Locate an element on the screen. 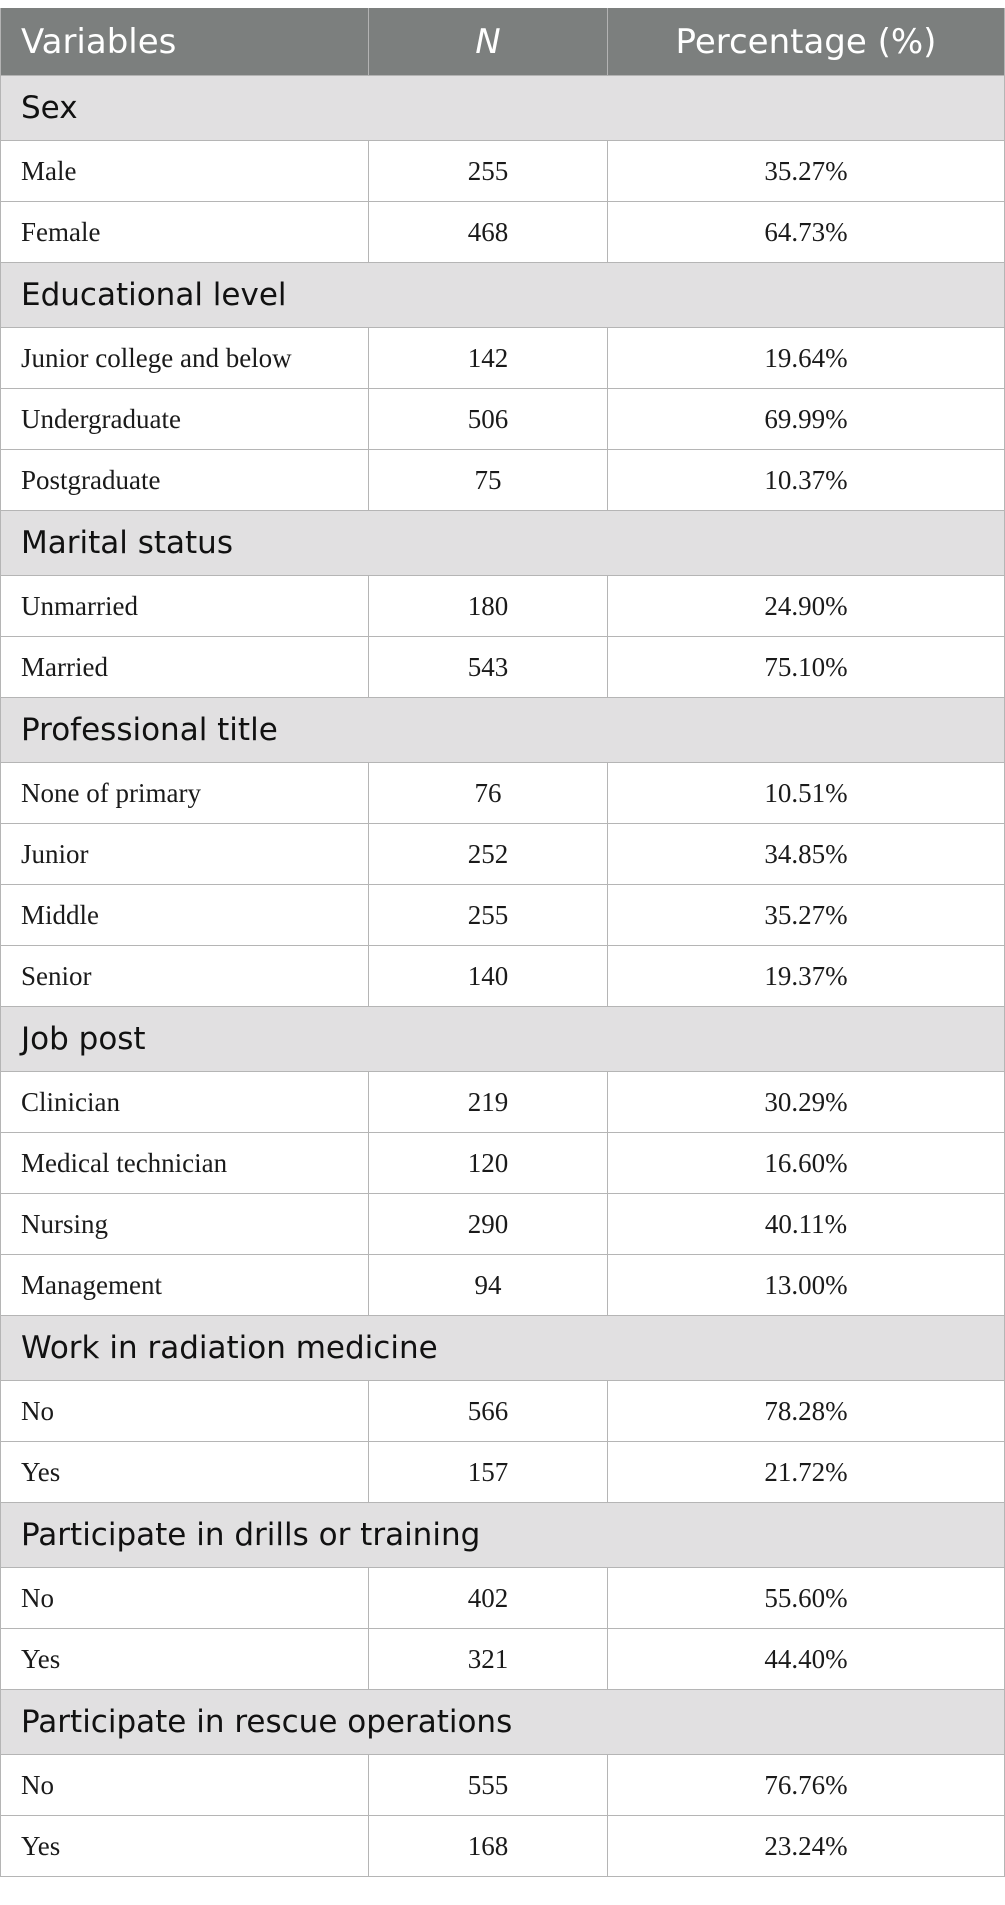  count-cell: 140 is located at coordinates (488, 976).